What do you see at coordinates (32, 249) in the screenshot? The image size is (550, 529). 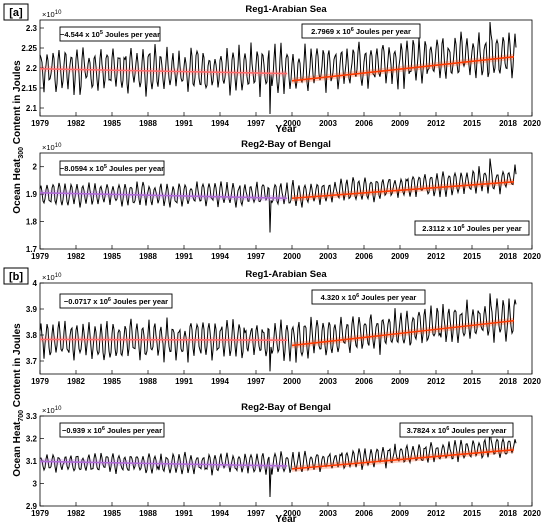 I see `y-tick-label: 1.7` at bounding box center [32, 249].